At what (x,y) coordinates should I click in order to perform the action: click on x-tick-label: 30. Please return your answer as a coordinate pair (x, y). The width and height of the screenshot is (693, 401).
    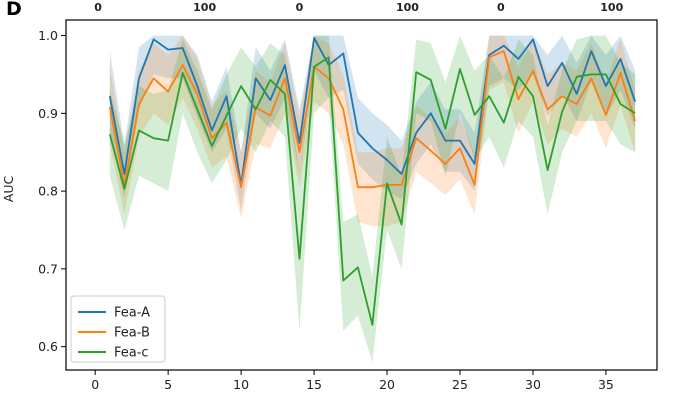
    Looking at the image, I should click on (533, 384).